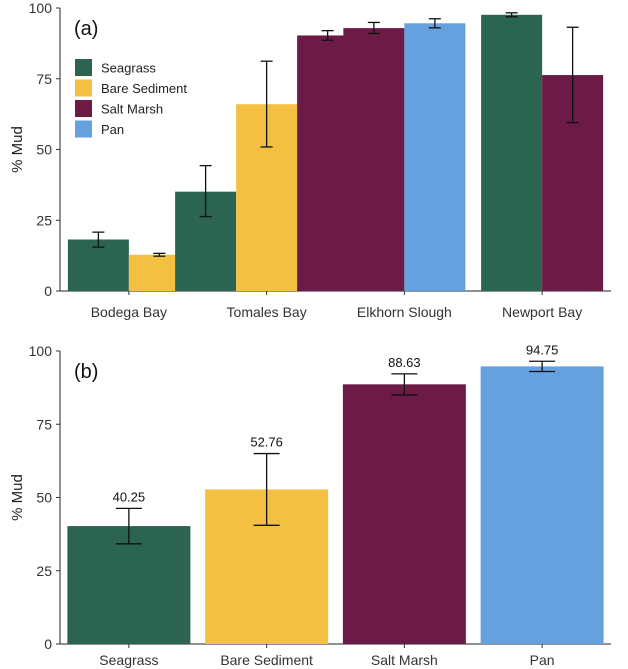 This screenshot has width=628, height=669. I want to click on x-tick-label-bare-sediment: Bare Sediment, so click(266, 660).